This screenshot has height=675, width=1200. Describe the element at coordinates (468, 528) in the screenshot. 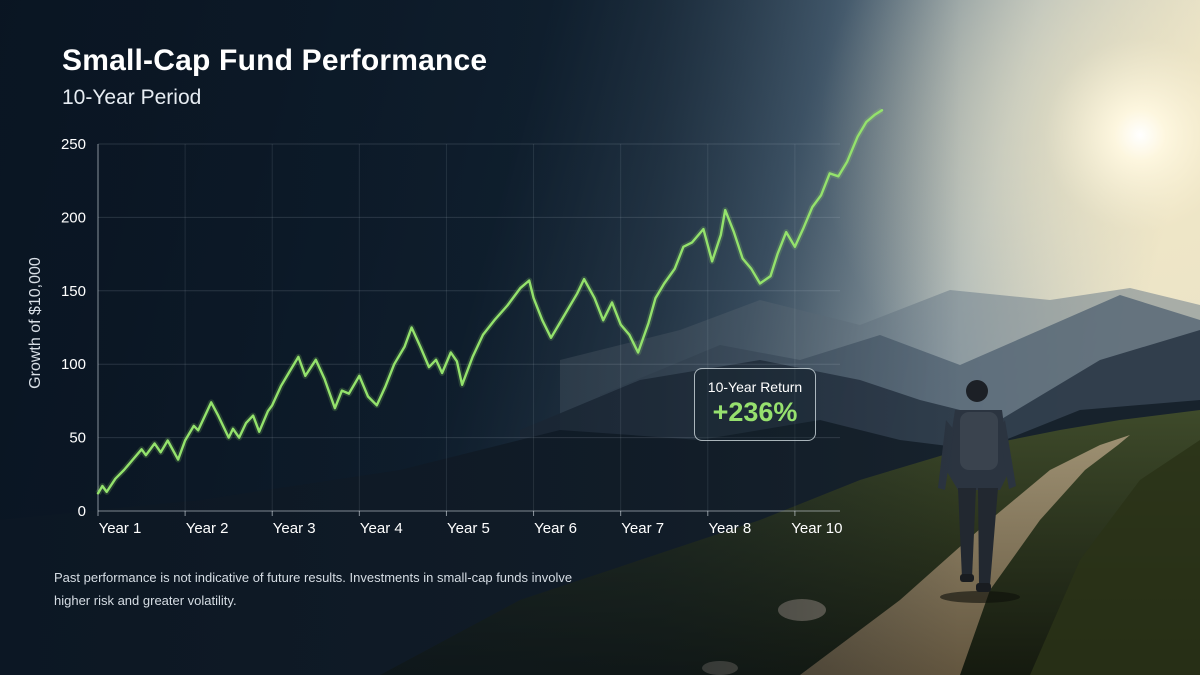

I see `x-tick-label: Year 5` at that location.